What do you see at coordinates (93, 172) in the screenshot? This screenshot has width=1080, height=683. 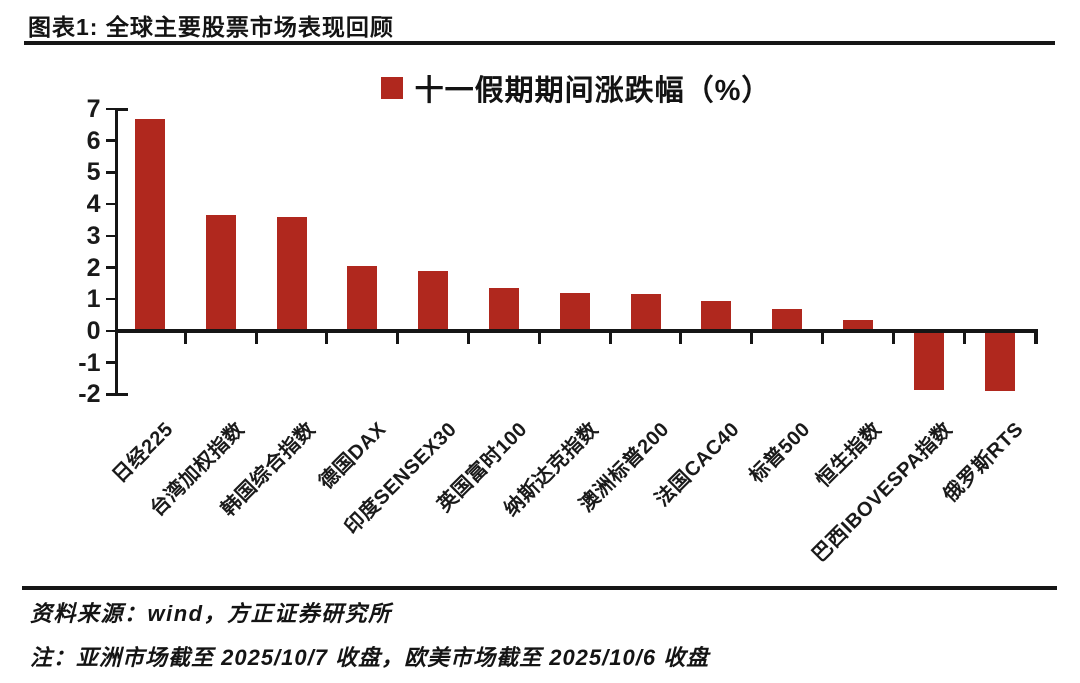 I see `y-axis-tick-label: 5` at bounding box center [93, 172].